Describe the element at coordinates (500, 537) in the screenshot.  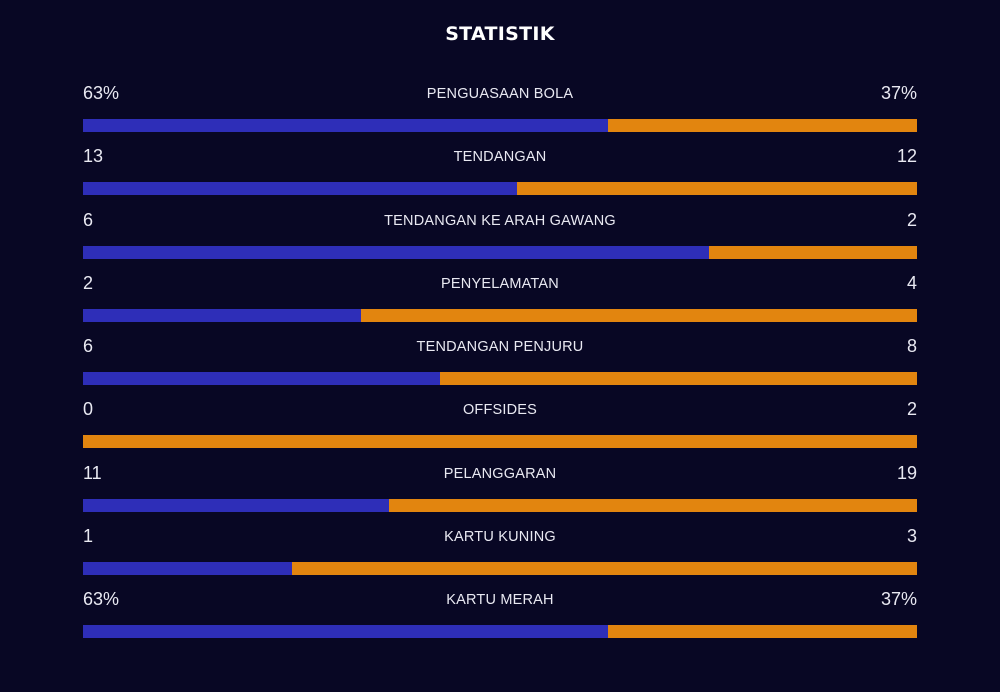
I see `stat-label: KARTU KUNING` at that location.